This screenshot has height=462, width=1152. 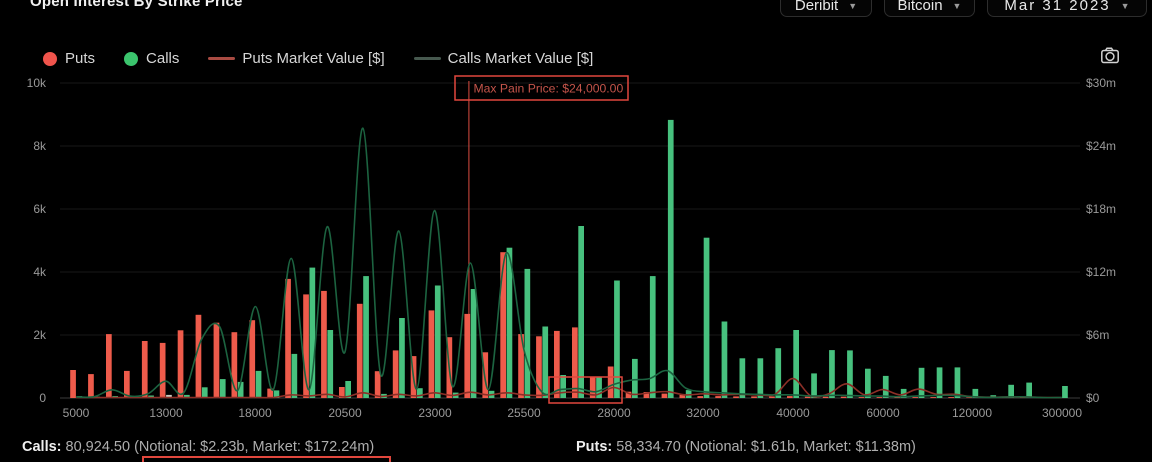 I want to click on svg-text: 20500, so click(x=345, y=413).